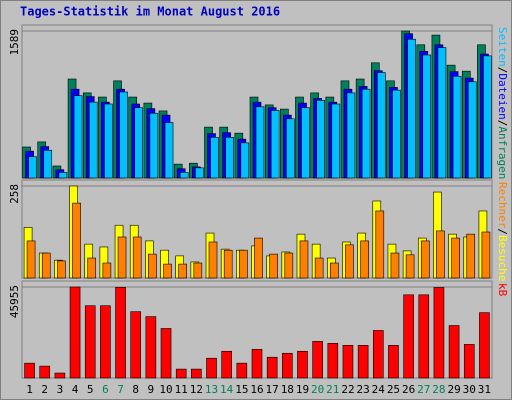 The image size is (512, 400). I want to click on x-tick-label: 5, so click(90, 389).